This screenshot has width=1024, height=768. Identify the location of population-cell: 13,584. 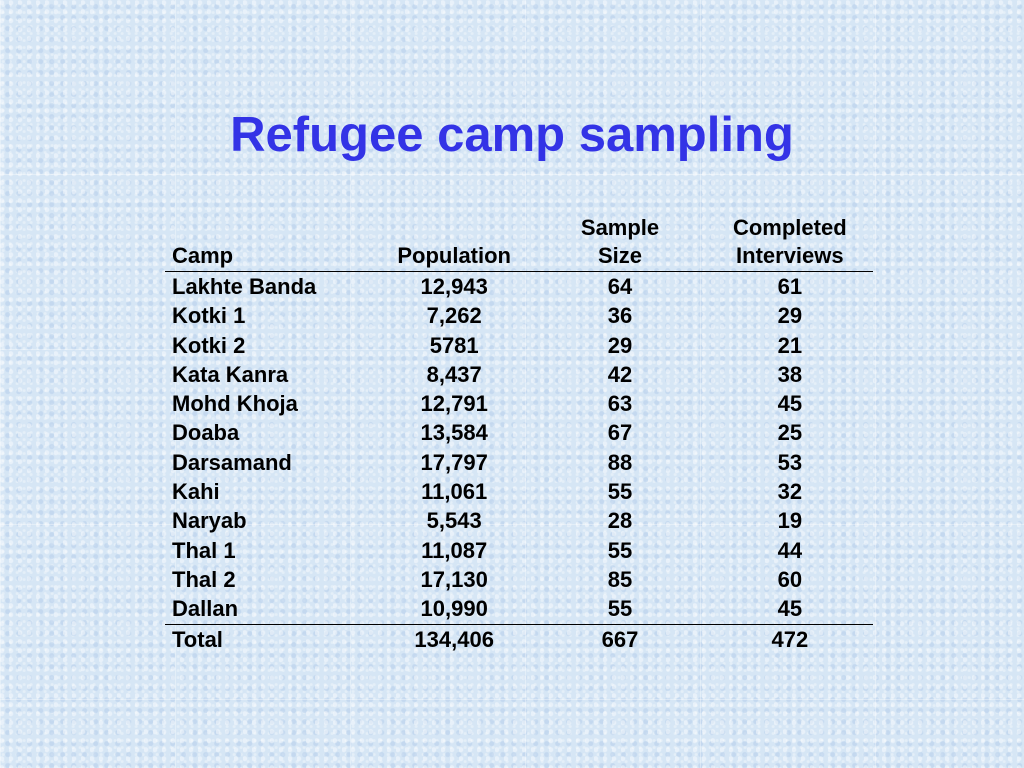
(454, 433).